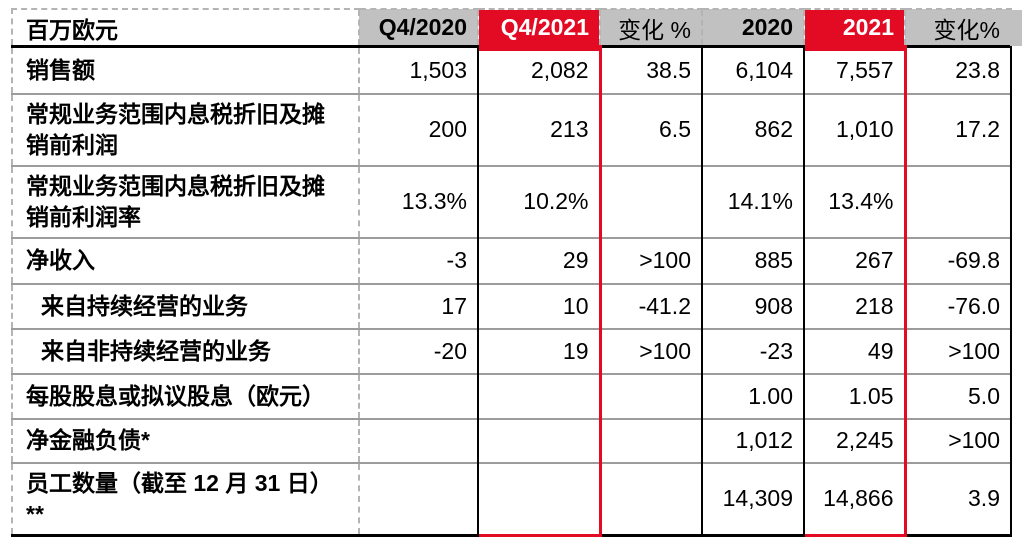  I want to click on cell-value: 862, so click(753, 129).